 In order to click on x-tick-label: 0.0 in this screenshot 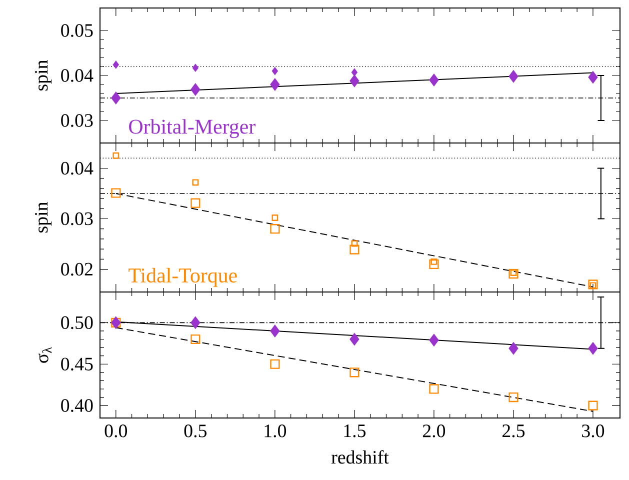, I will do `click(116, 431)`.